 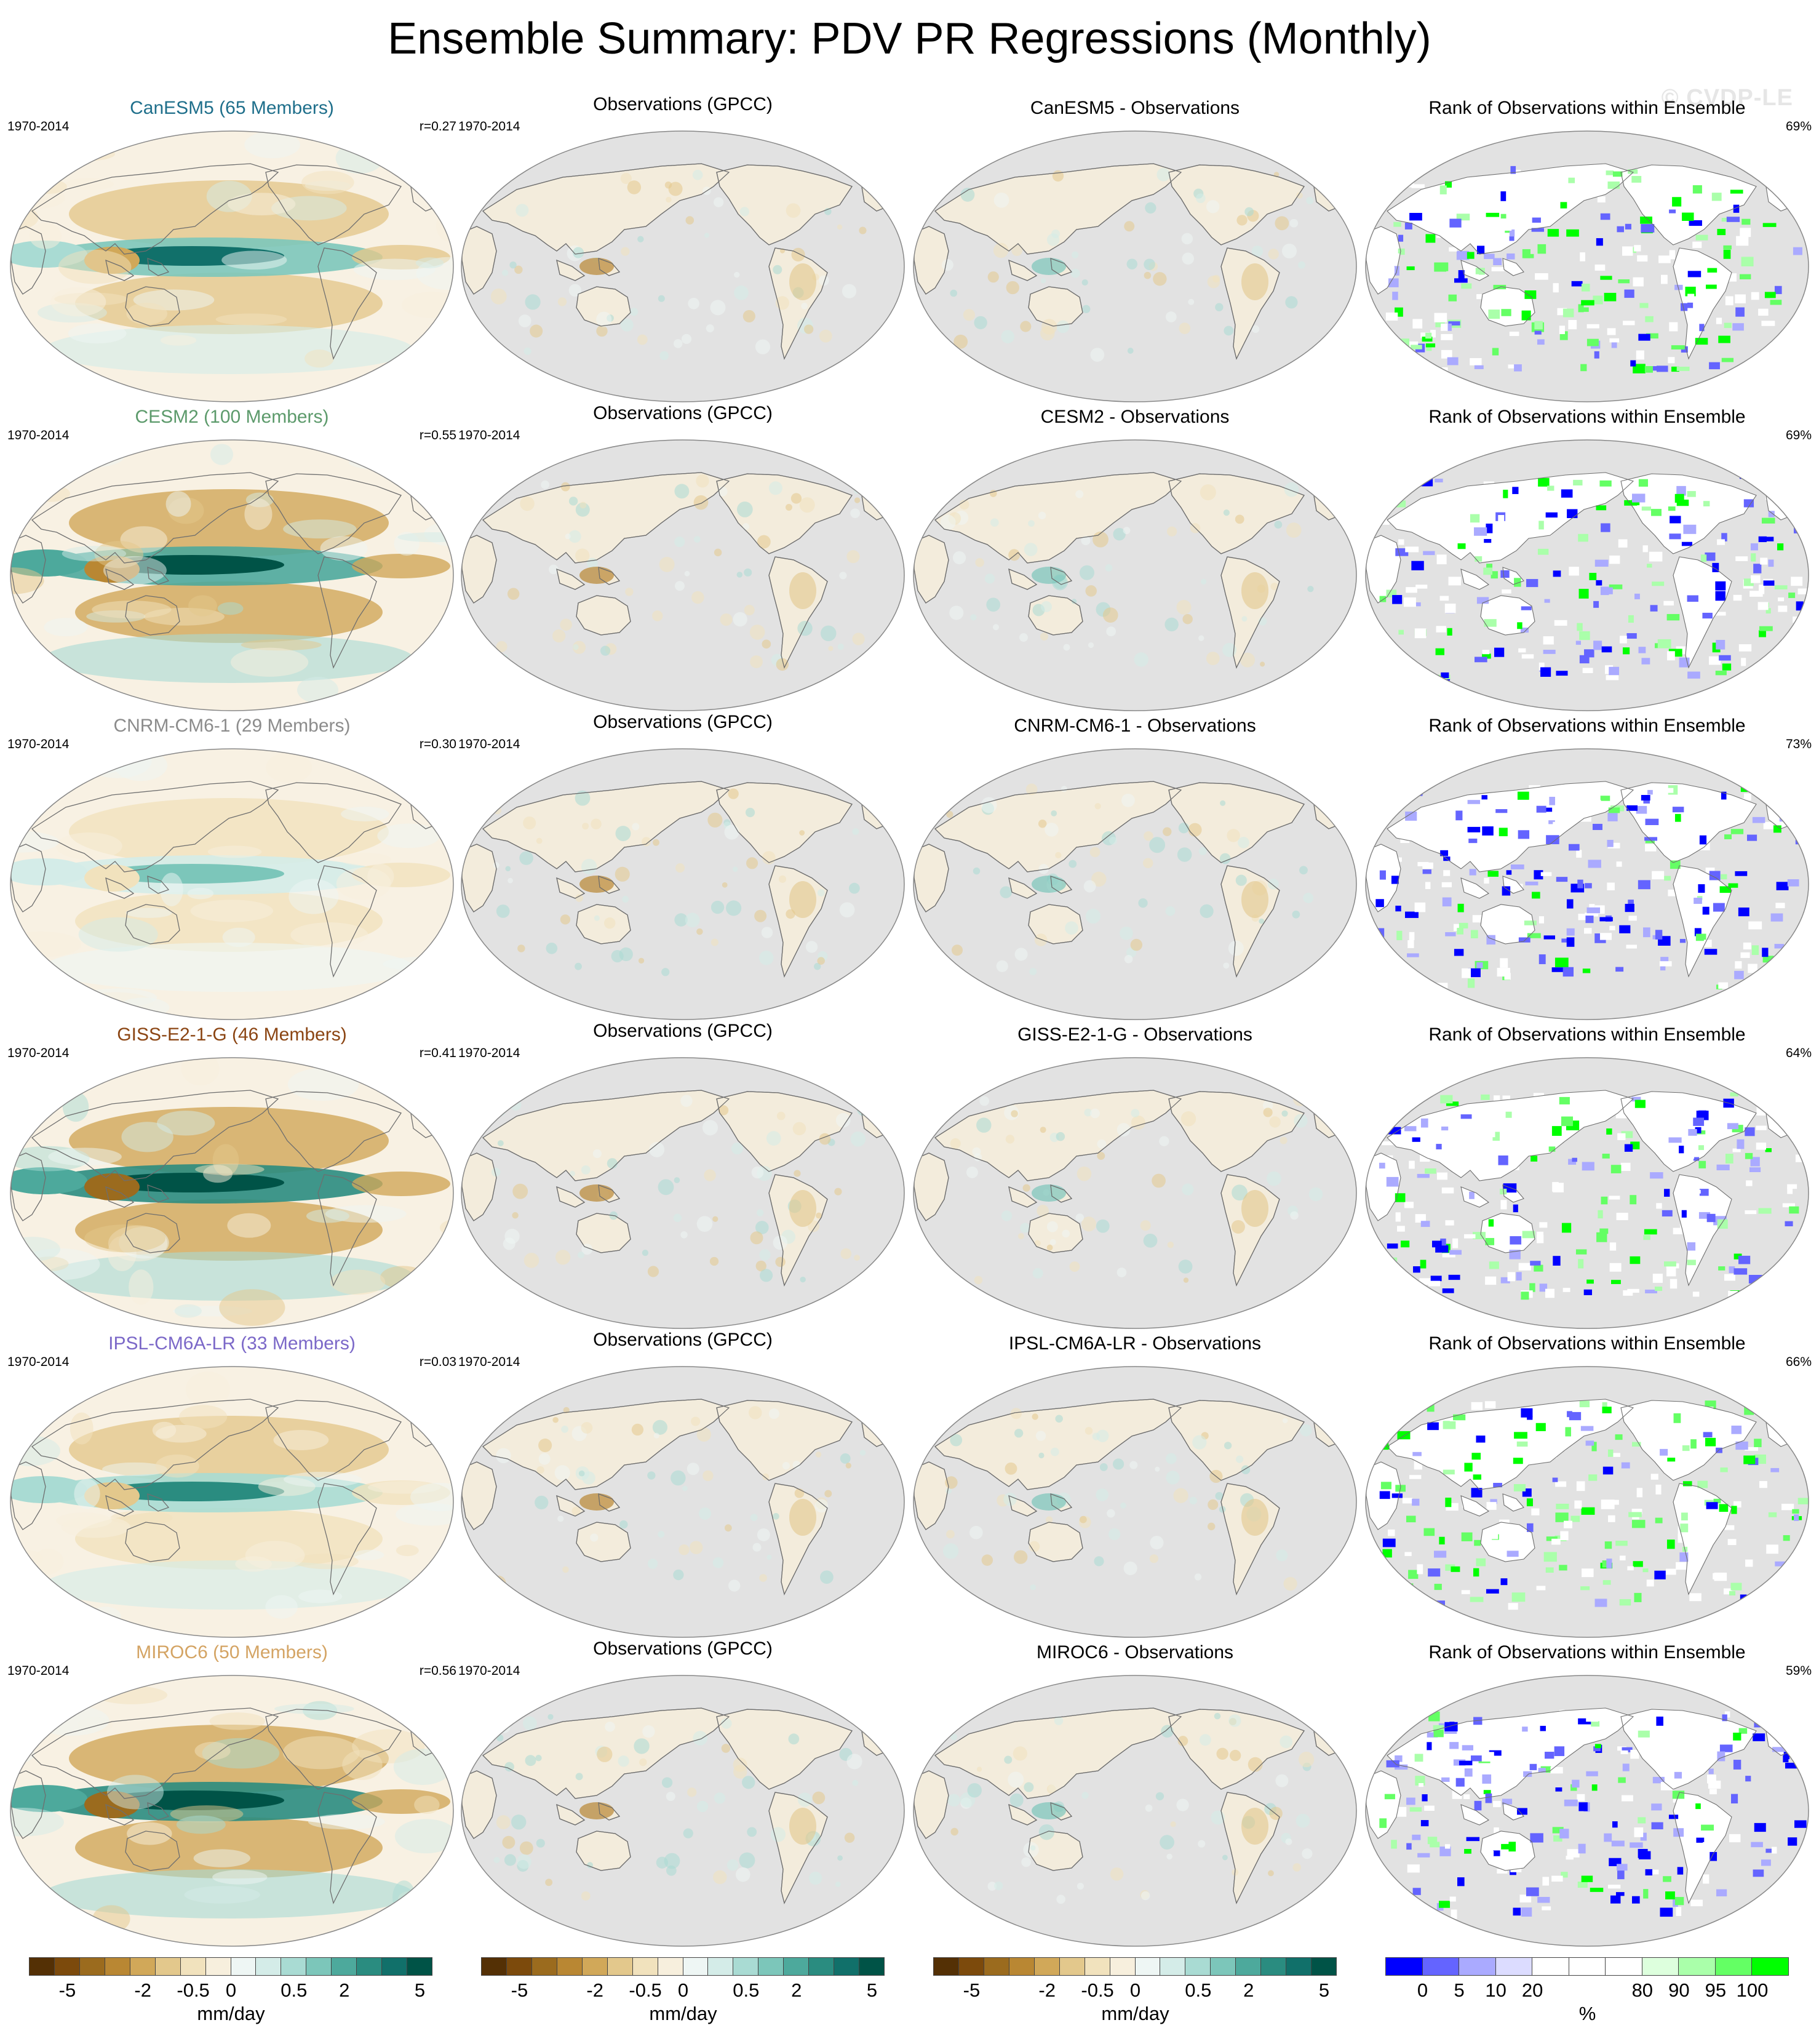 I want to click on map-panel-model: MIROC6 (50 Members) 1970-2014 r=0.56, so click(x=231, y=1795).